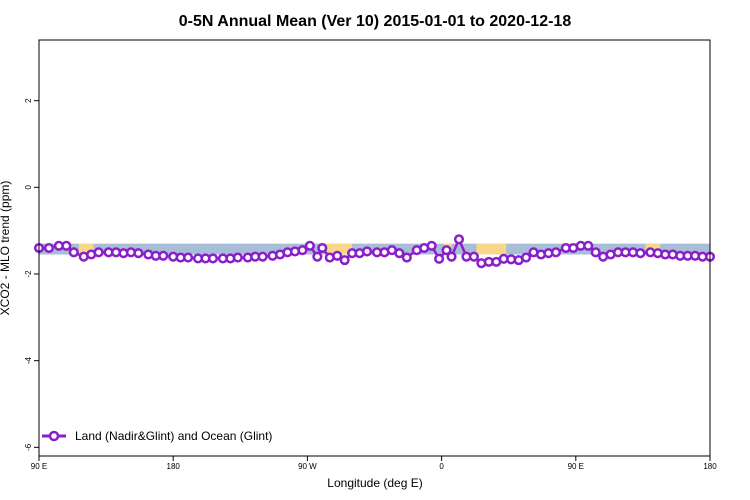  I want to click on y-tick-label: -4, so click(28, 361).